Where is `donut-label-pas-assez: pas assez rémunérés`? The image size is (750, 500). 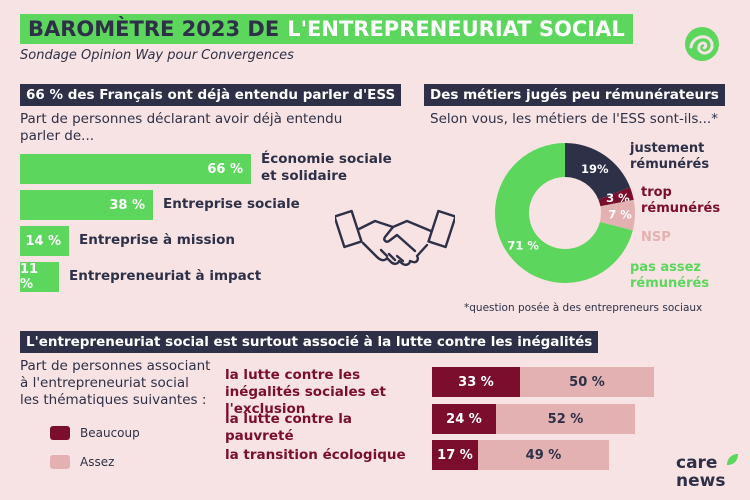 donut-label-pas-assez: pas assez rémunérés is located at coordinates (670, 275).